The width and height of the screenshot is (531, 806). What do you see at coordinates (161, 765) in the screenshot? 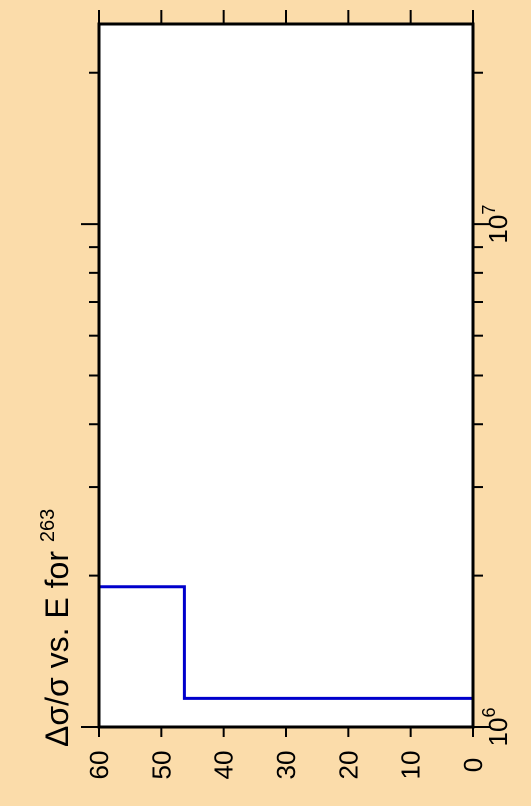
I see `y-tick-label: 50` at bounding box center [161, 765].